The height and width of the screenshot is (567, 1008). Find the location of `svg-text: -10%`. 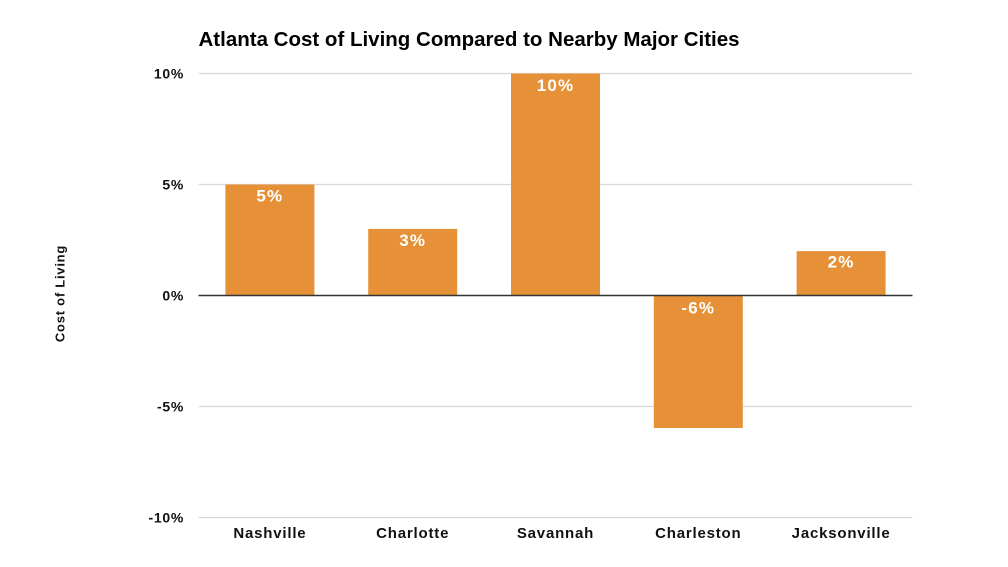

svg-text: -10% is located at coordinates (166, 517).